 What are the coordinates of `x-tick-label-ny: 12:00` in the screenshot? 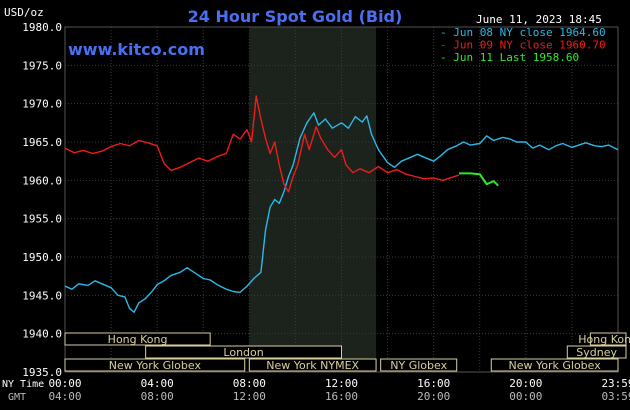 It's located at (341, 383).